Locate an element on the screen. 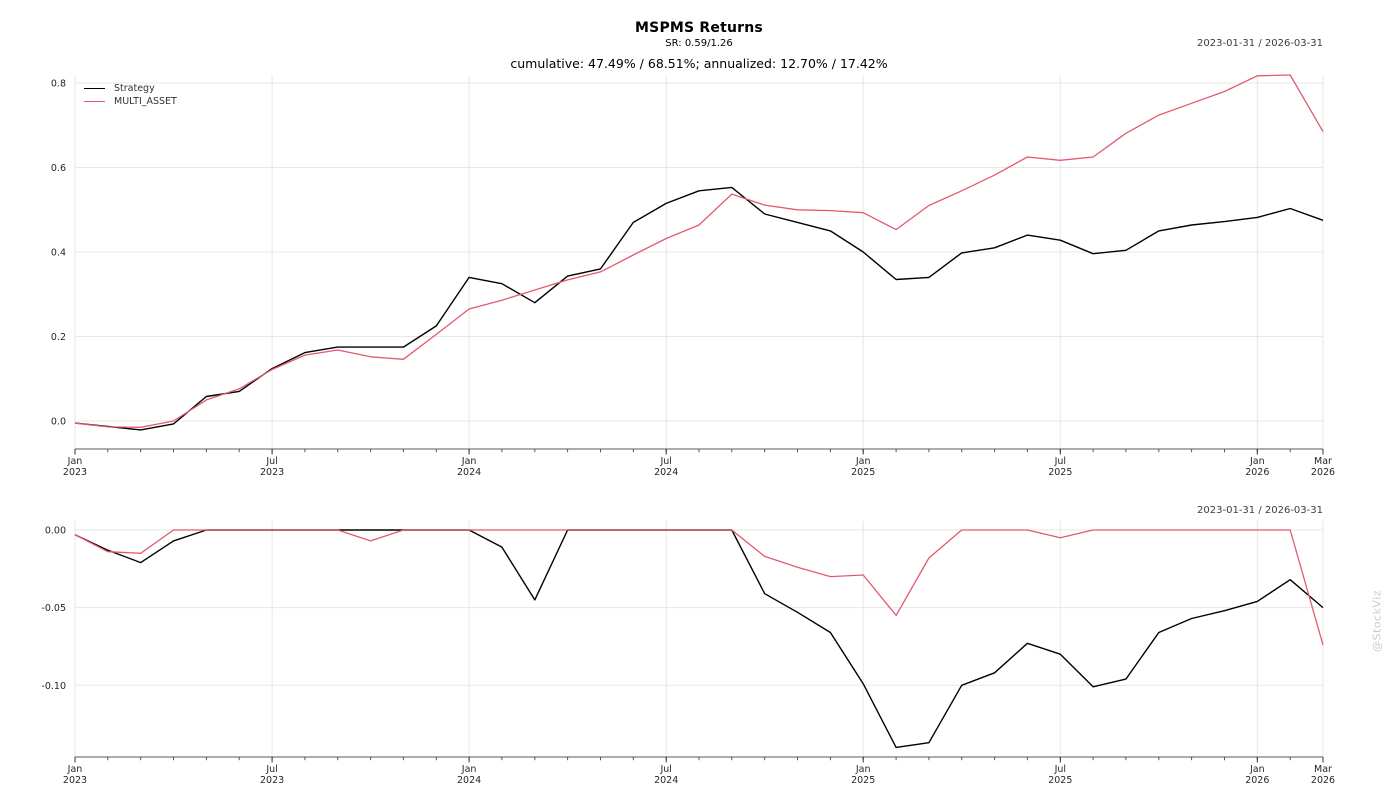  legend-item-multi-asset: MULTI_ASSET is located at coordinates (130, 101).